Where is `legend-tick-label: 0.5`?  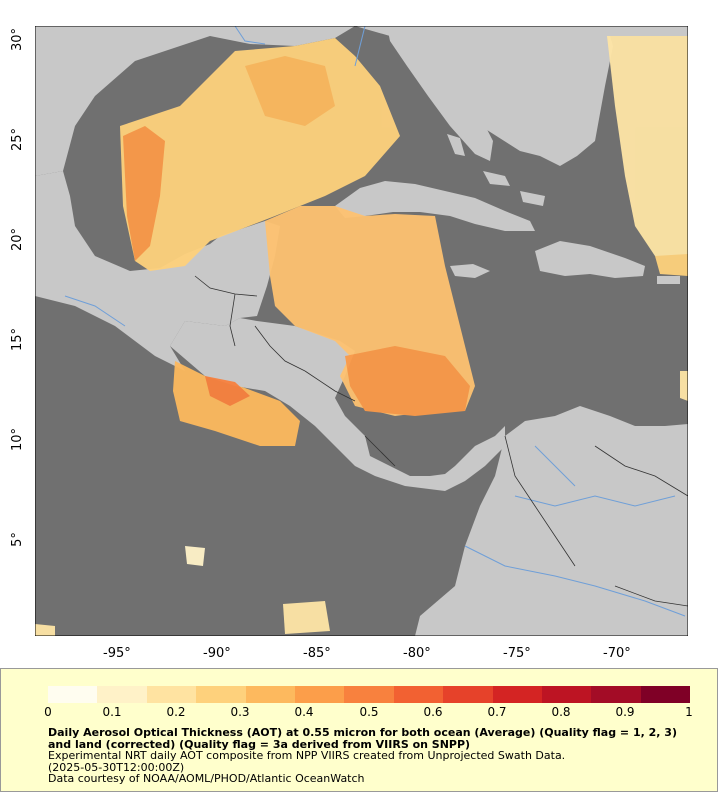 legend-tick-label: 0.5 is located at coordinates (369, 712).